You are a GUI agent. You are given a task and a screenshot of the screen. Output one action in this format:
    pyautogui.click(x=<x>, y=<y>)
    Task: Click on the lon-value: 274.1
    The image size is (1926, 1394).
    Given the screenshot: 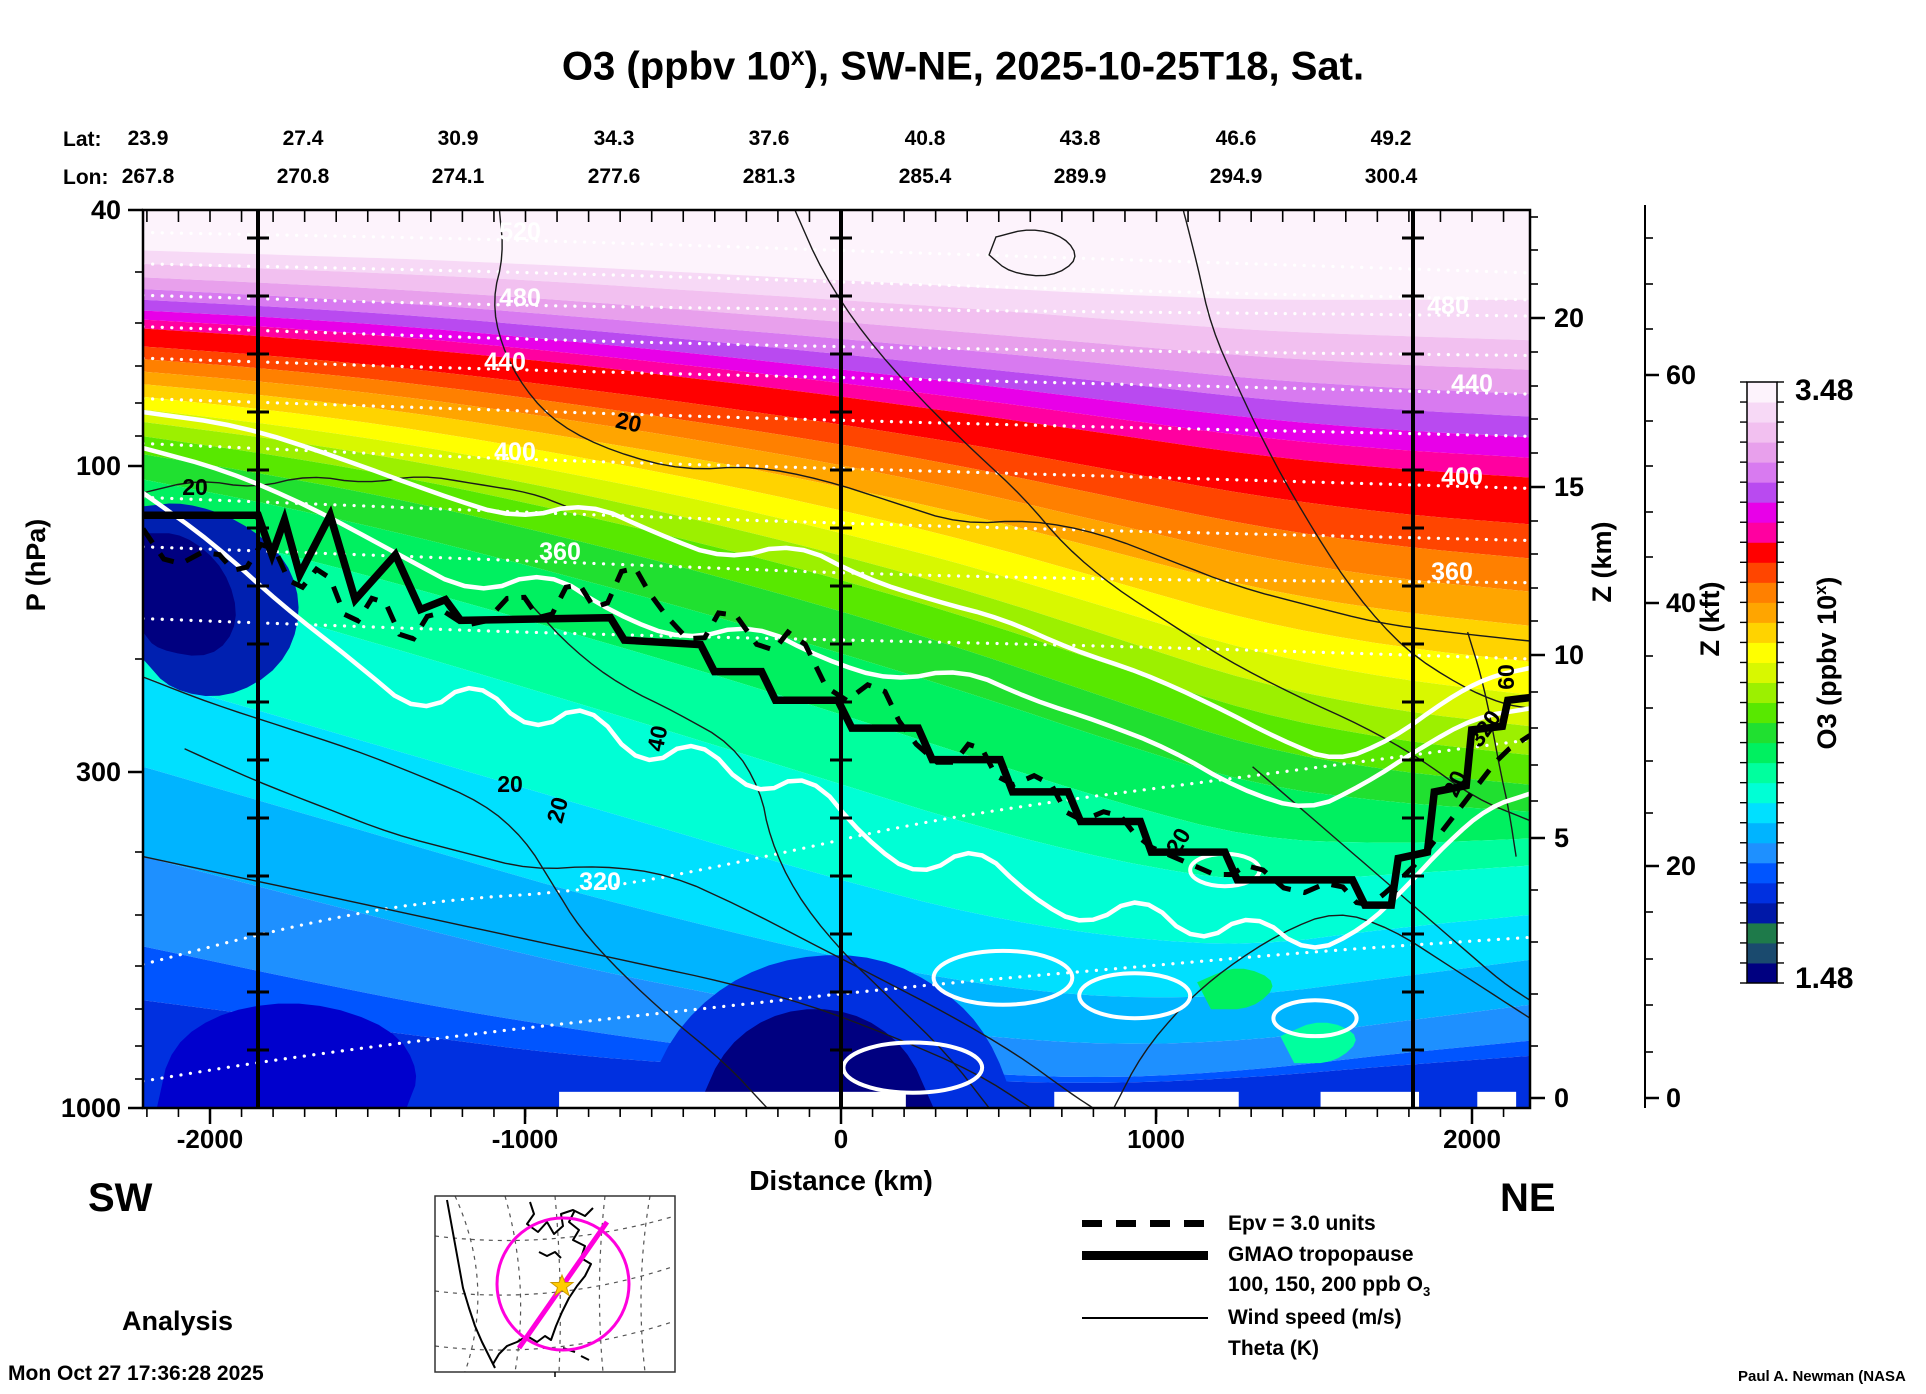 What is the action you would take?
    pyautogui.click(x=458, y=176)
    